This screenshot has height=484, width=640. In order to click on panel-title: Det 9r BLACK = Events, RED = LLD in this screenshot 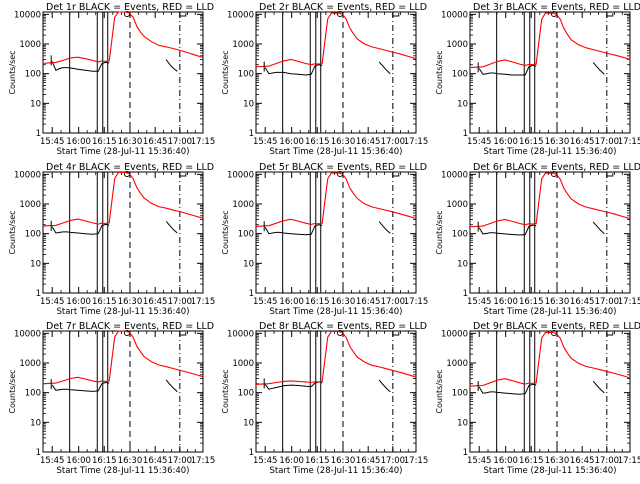, I will do `click(556, 326)`.